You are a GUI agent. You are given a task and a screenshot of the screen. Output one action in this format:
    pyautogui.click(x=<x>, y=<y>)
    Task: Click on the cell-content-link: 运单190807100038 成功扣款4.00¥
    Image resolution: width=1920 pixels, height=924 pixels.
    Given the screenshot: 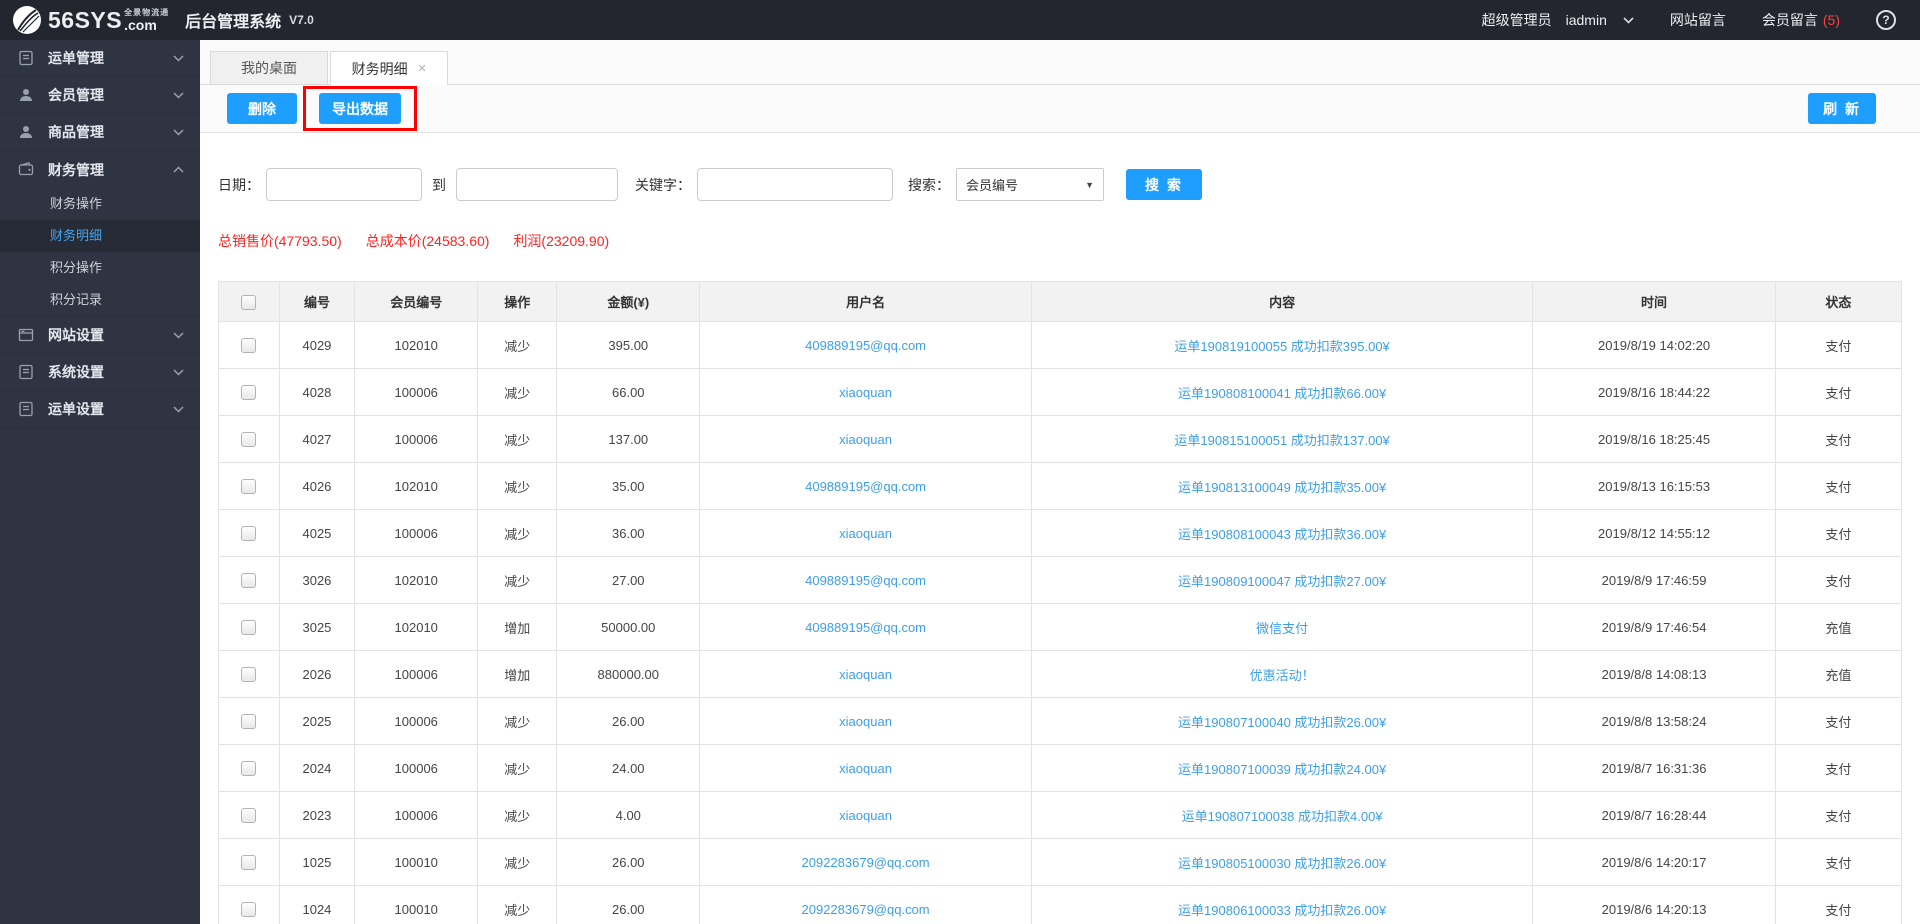 What is the action you would take?
    pyautogui.click(x=1282, y=815)
    